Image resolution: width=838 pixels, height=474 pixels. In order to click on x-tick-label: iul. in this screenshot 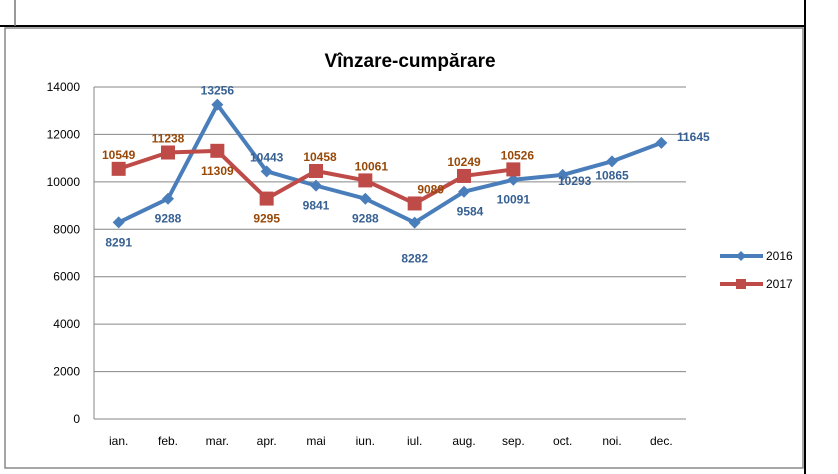, I will do `click(414, 441)`.